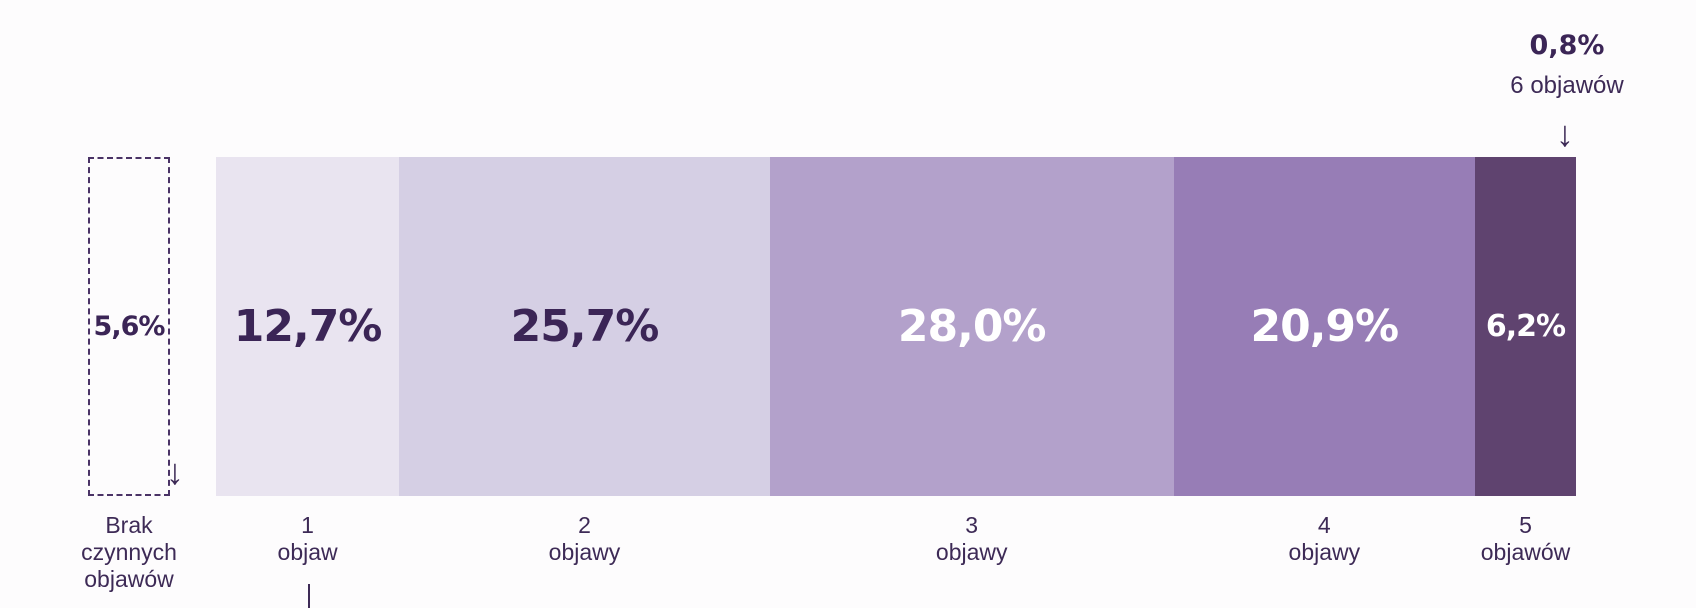 Image resolution: width=1696 pixels, height=608 pixels. Describe the element at coordinates (309, 596) in the screenshot. I see `one-symptom-tick` at that location.